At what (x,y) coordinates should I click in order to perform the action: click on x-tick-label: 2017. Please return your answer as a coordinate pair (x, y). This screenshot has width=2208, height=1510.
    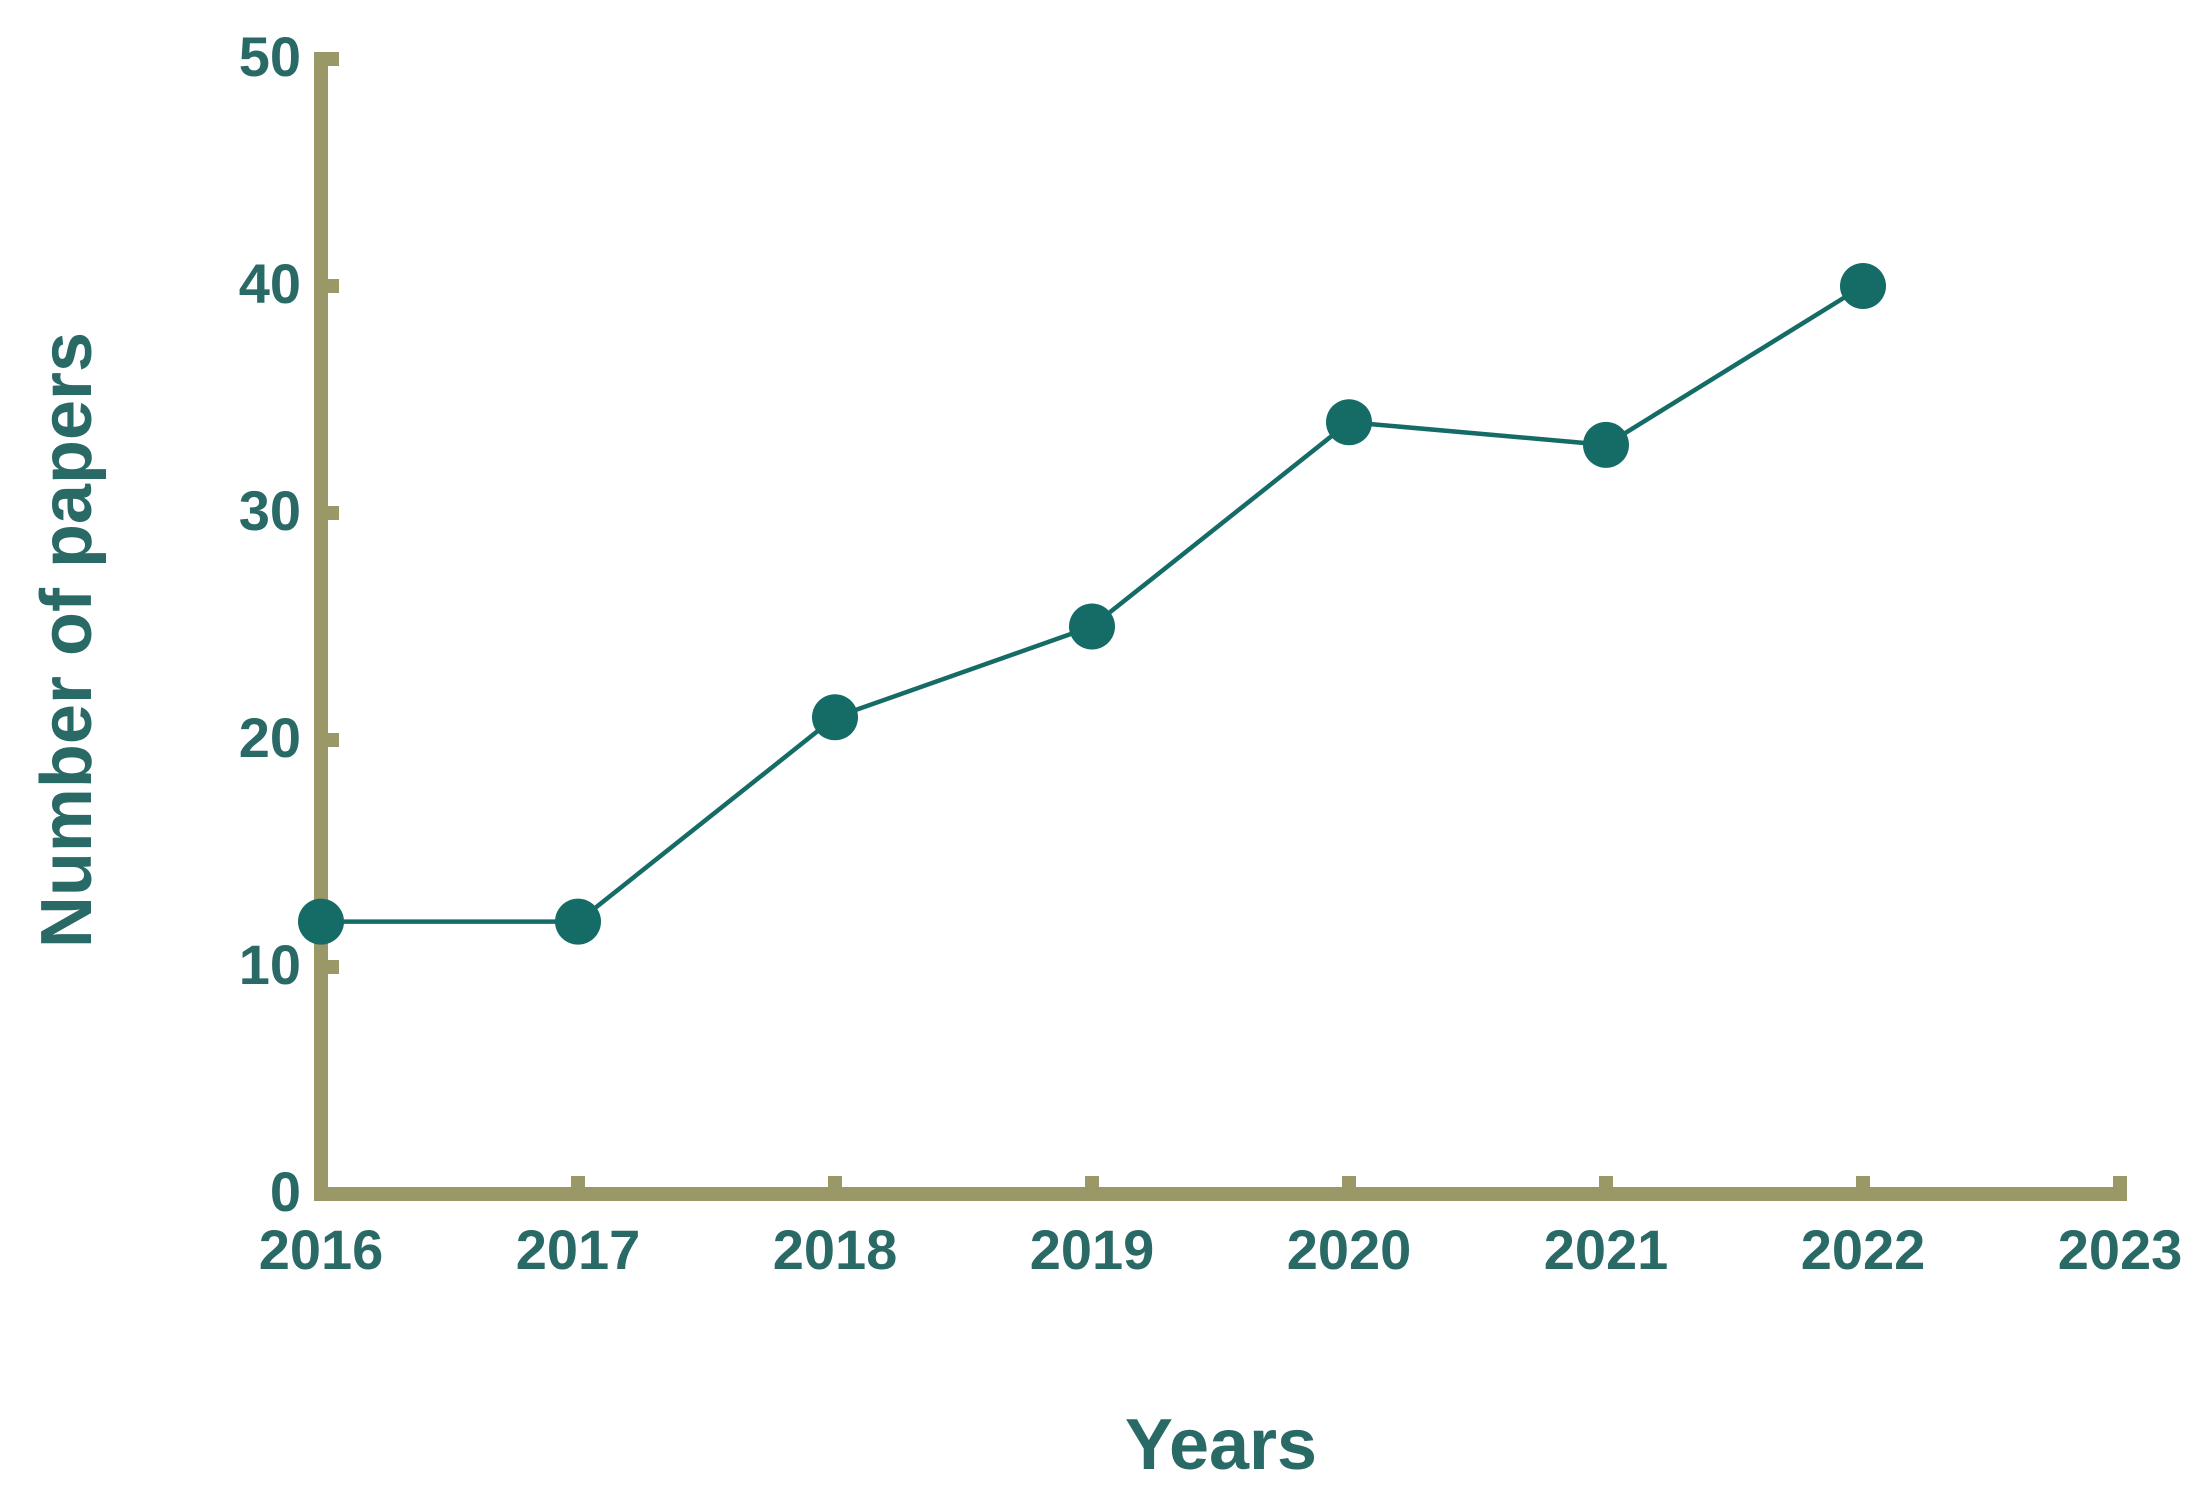
    Looking at the image, I should click on (578, 1249).